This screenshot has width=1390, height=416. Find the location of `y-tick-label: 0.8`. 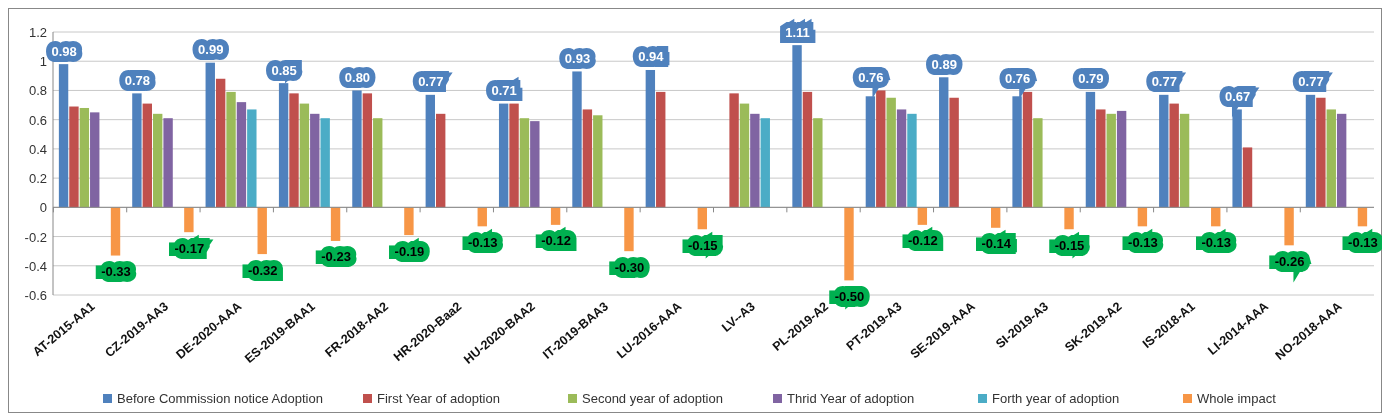

y-tick-label: 0.8 is located at coordinates (37, 91).